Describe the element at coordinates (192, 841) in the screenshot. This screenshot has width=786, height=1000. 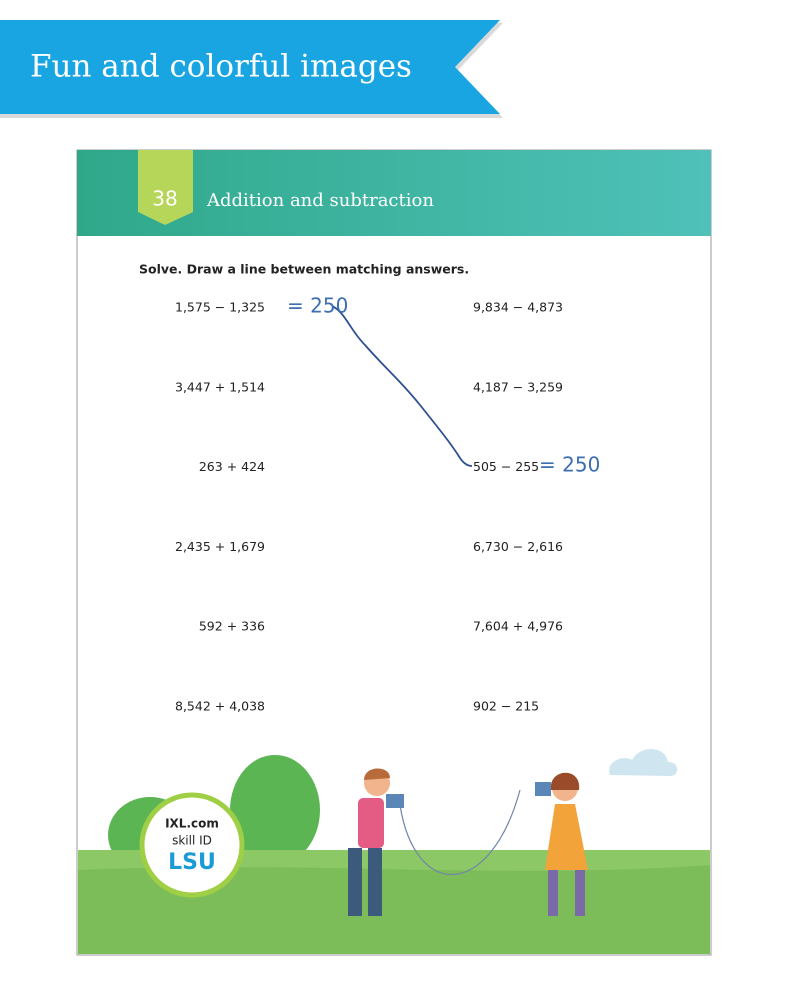
I see `badge-label: skill ID` at that location.